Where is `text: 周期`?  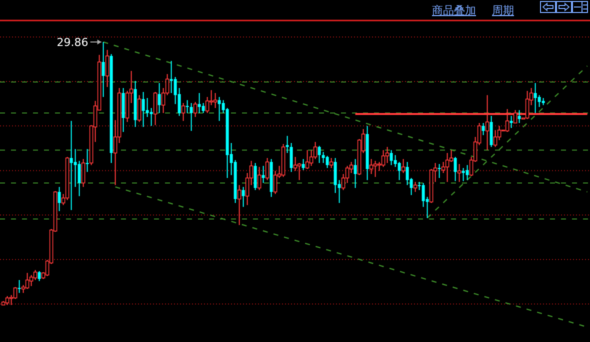 text: 周期 is located at coordinates (503, 10).